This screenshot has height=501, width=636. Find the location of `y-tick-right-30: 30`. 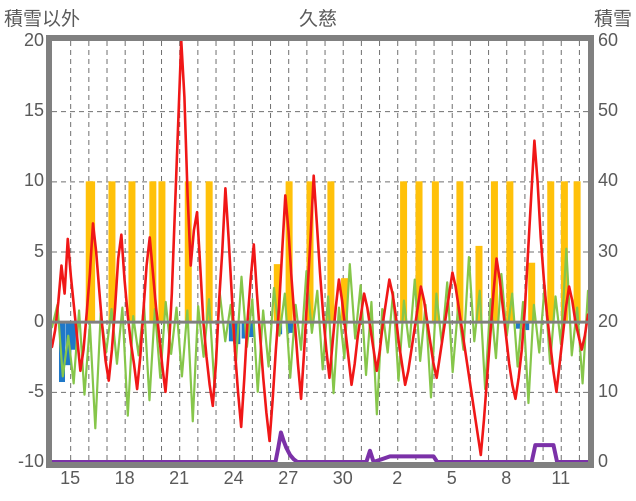

y-tick-right-30: 30 is located at coordinates (608, 250).